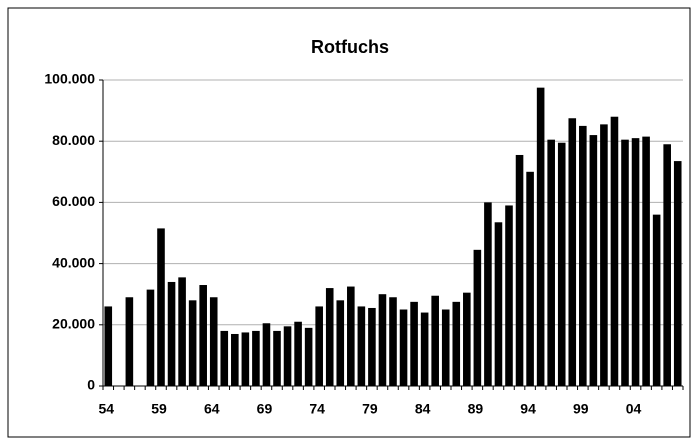  I want to click on x-tick-label: 69, so click(265, 409).